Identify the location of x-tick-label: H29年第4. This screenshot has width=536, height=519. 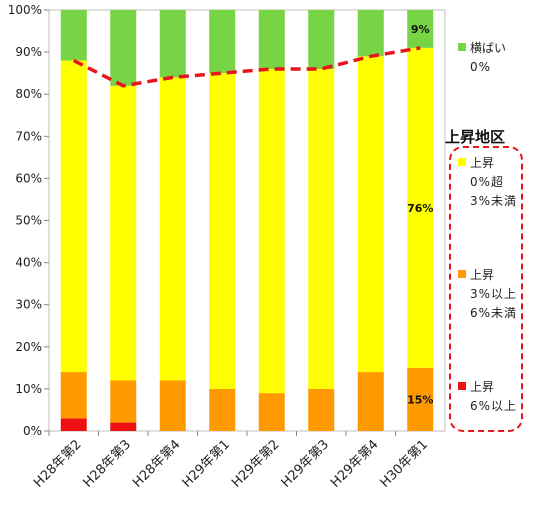
(354, 463).